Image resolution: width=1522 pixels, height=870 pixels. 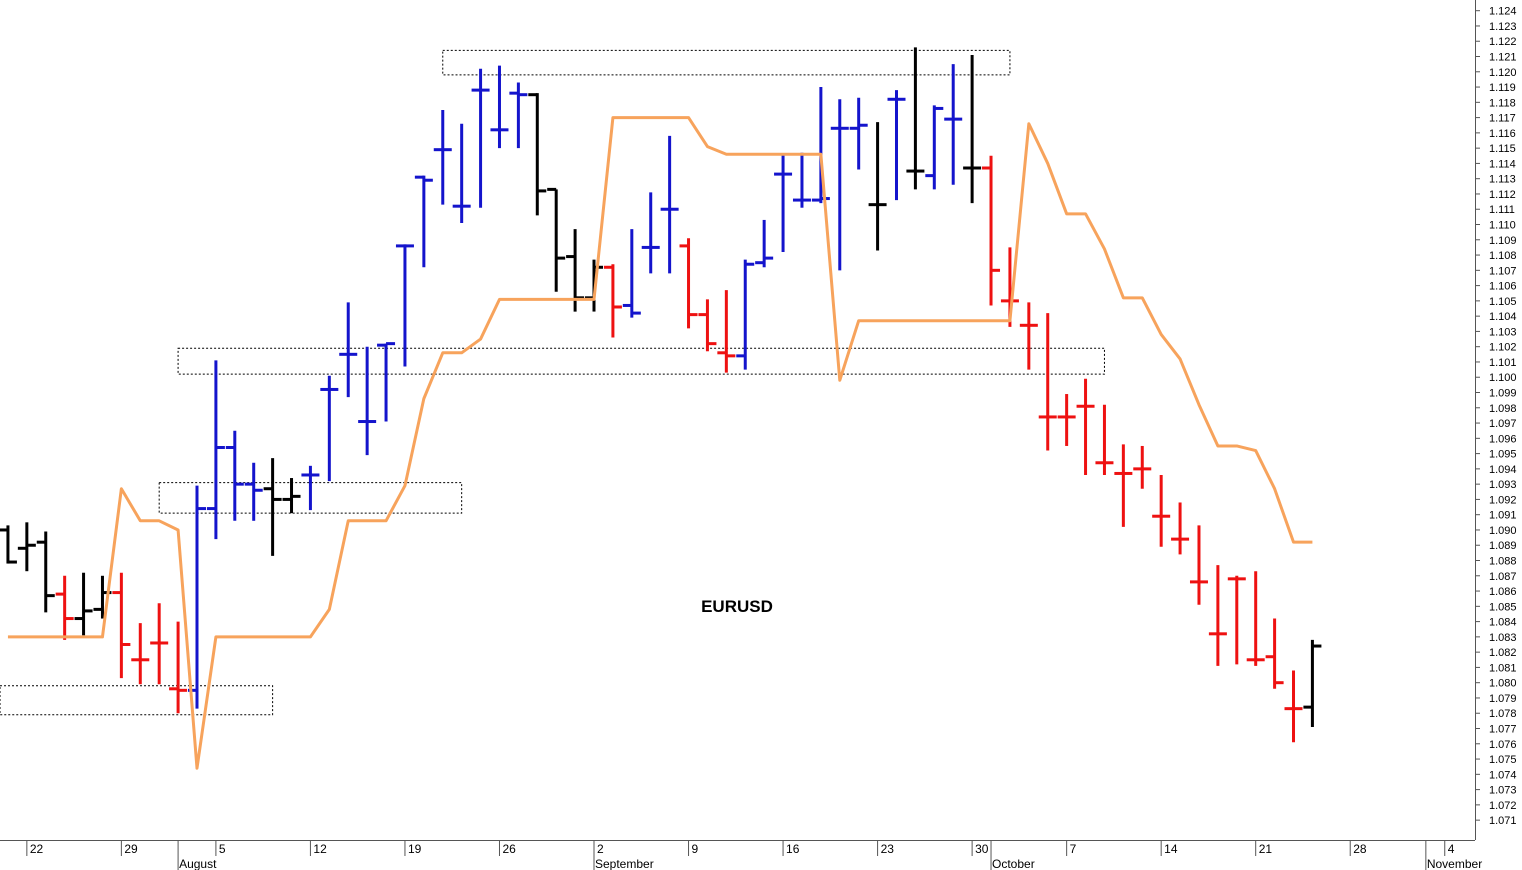 I want to click on y-tick-label: 1.085, so click(x=1503, y=607).